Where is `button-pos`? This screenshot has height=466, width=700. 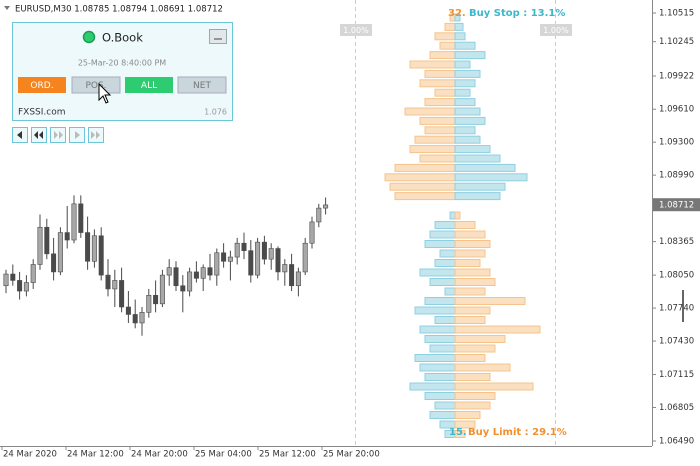 button-pos is located at coordinates (96, 85).